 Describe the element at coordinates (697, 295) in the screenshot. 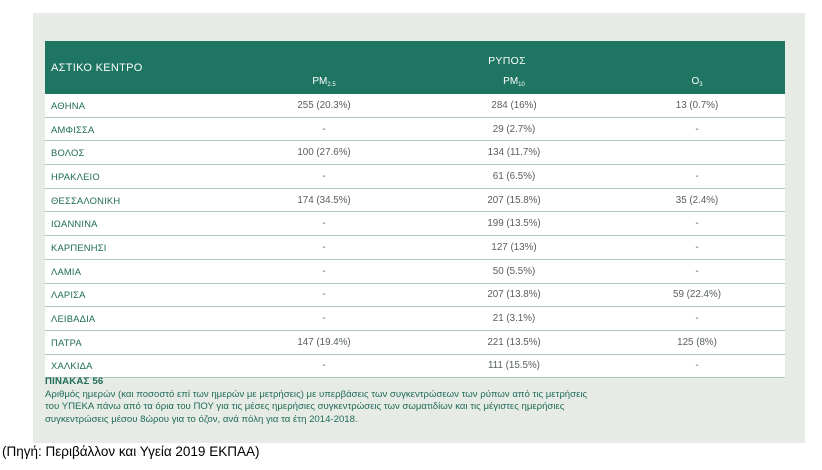

I see `o3-cell: 59 (22.4%)` at that location.